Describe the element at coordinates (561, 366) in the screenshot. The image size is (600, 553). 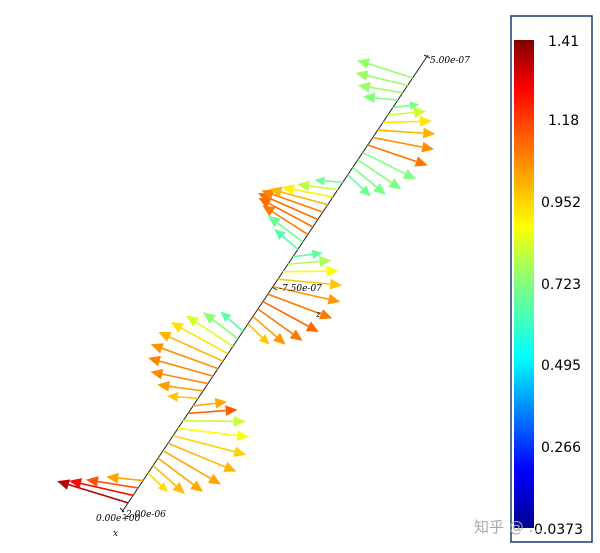
I see `colorbar-tick-4: 0.495` at that location.